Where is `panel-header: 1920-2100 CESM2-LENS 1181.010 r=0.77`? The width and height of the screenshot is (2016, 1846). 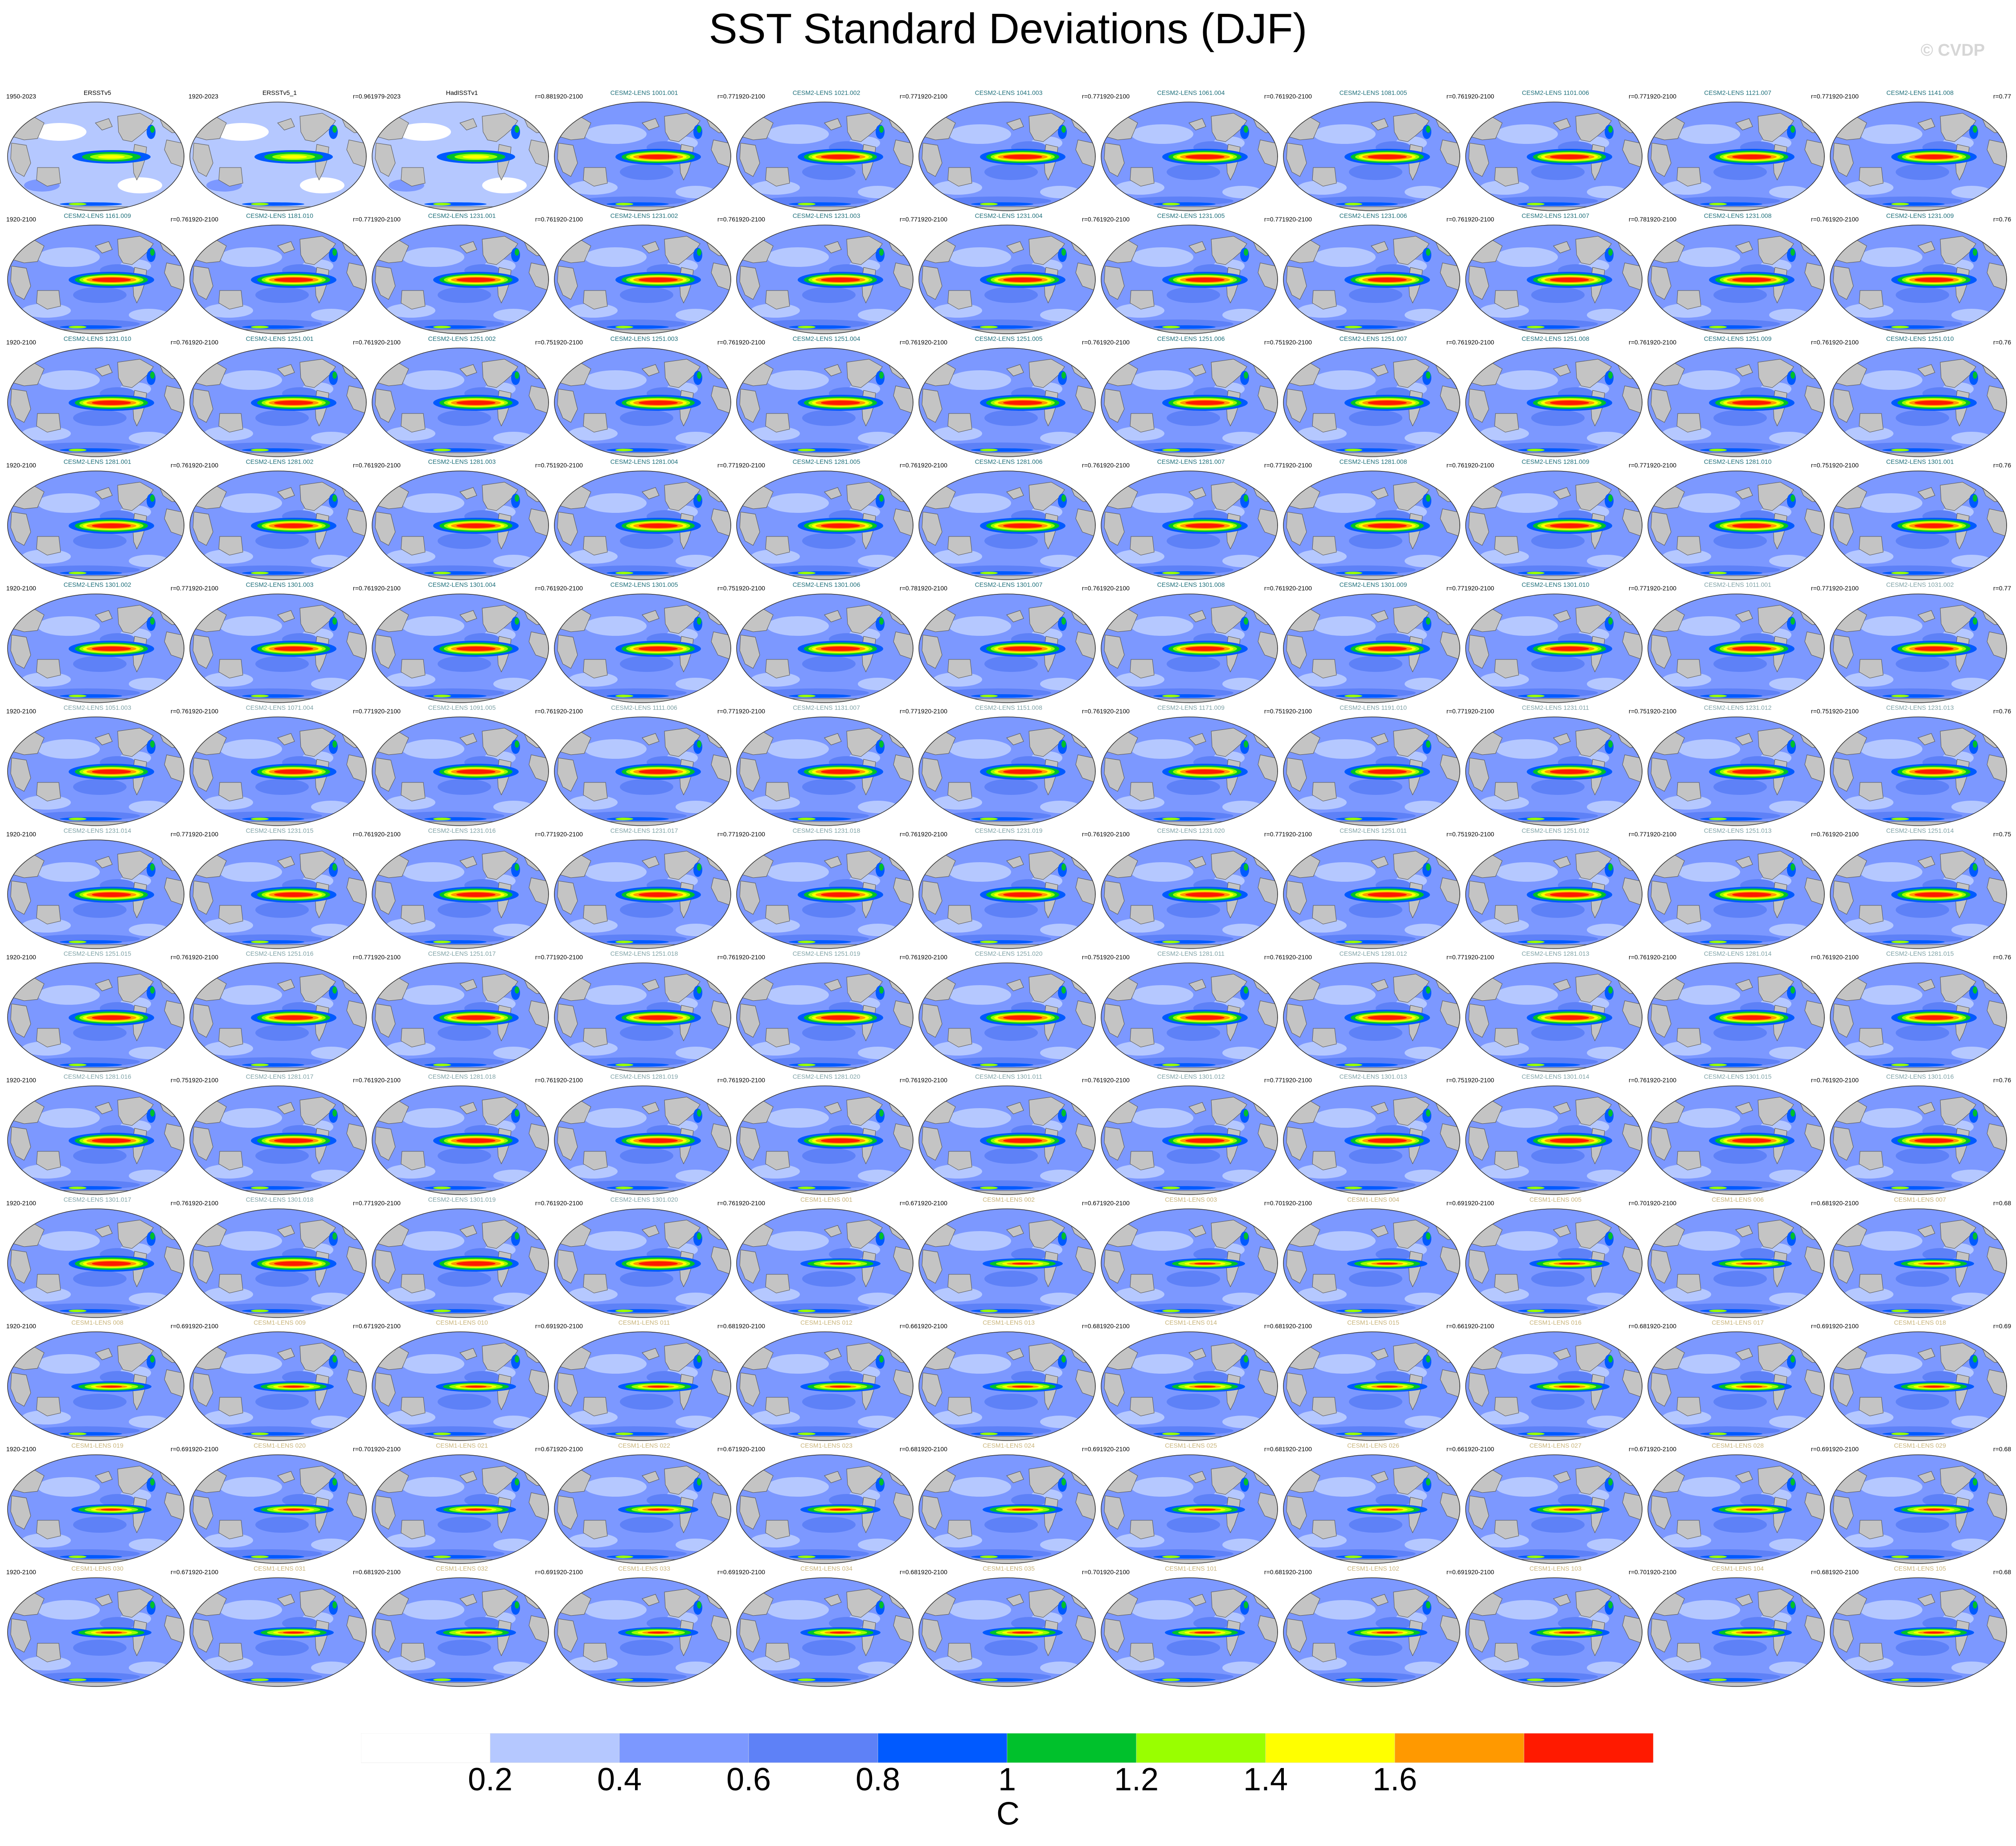
panel-header: 1920-2100 CESM2-LENS 1181.010 r=0.77 is located at coordinates (279, 219).